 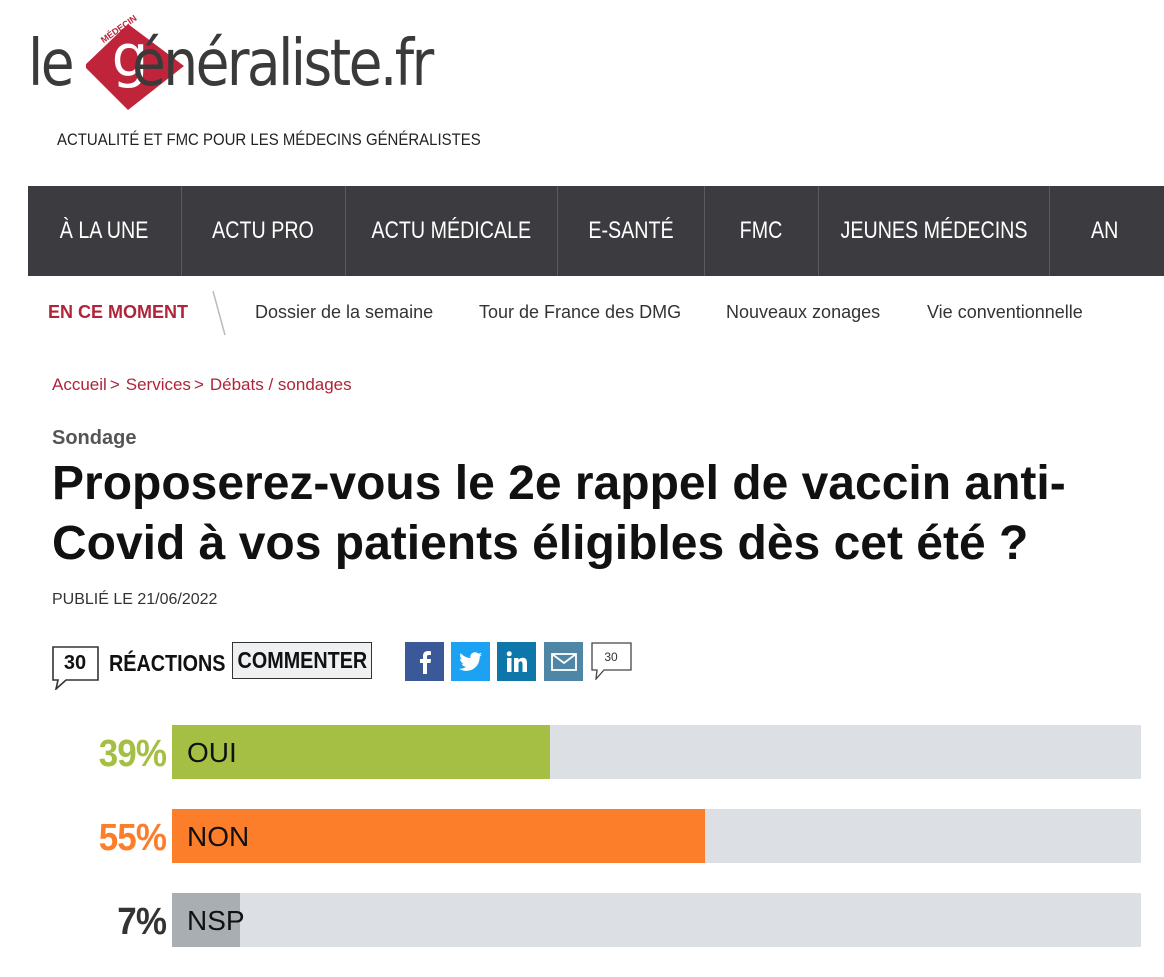 What do you see at coordinates (167, 663) in the screenshot?
I see `reactions-label: RÉACTIONS` at bounding box center [167, 663].